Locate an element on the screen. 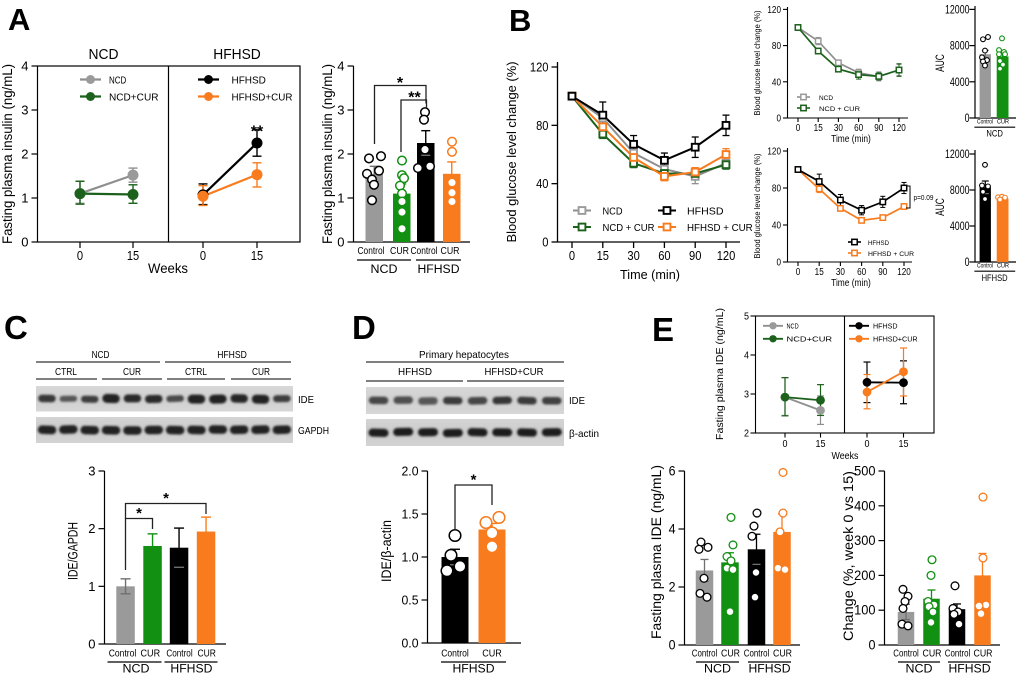  svg-text: 200 is located at coordinates (864, 575).